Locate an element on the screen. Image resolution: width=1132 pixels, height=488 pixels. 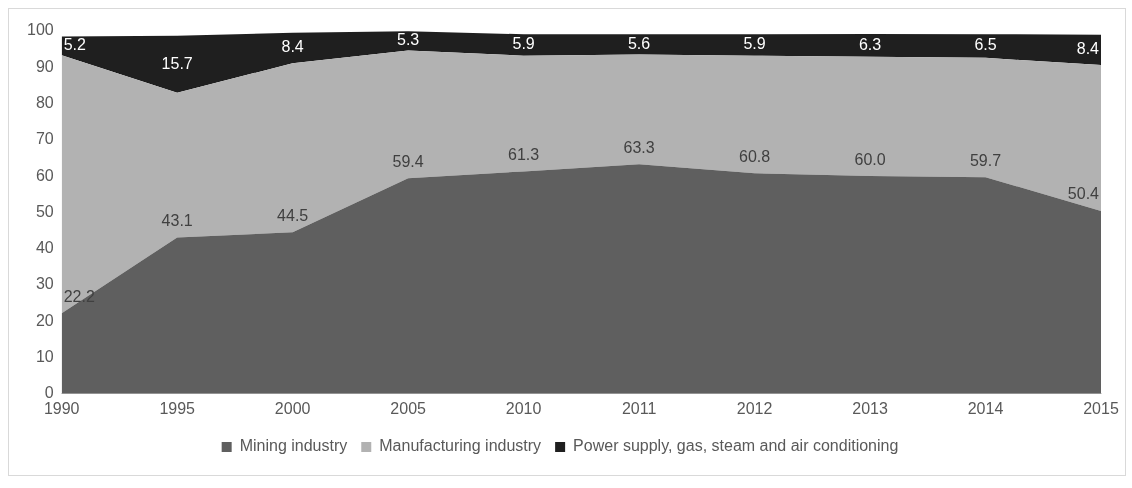
data-label: 44.5 is located at coordinates (293, 215).